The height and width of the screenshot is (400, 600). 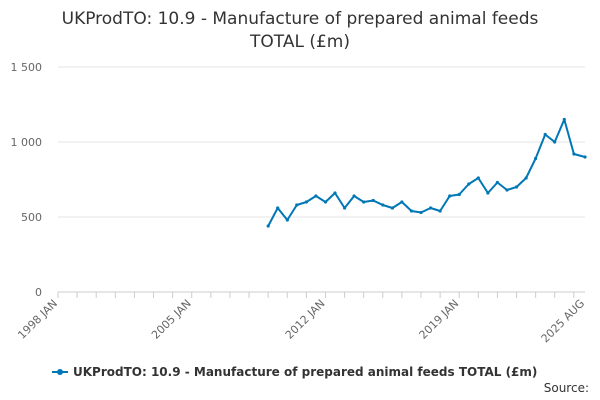 What do you see at coordinates (38, 292) in the screenshot?
I see `y-tick-label: 0` at bounding box center [38, 292].